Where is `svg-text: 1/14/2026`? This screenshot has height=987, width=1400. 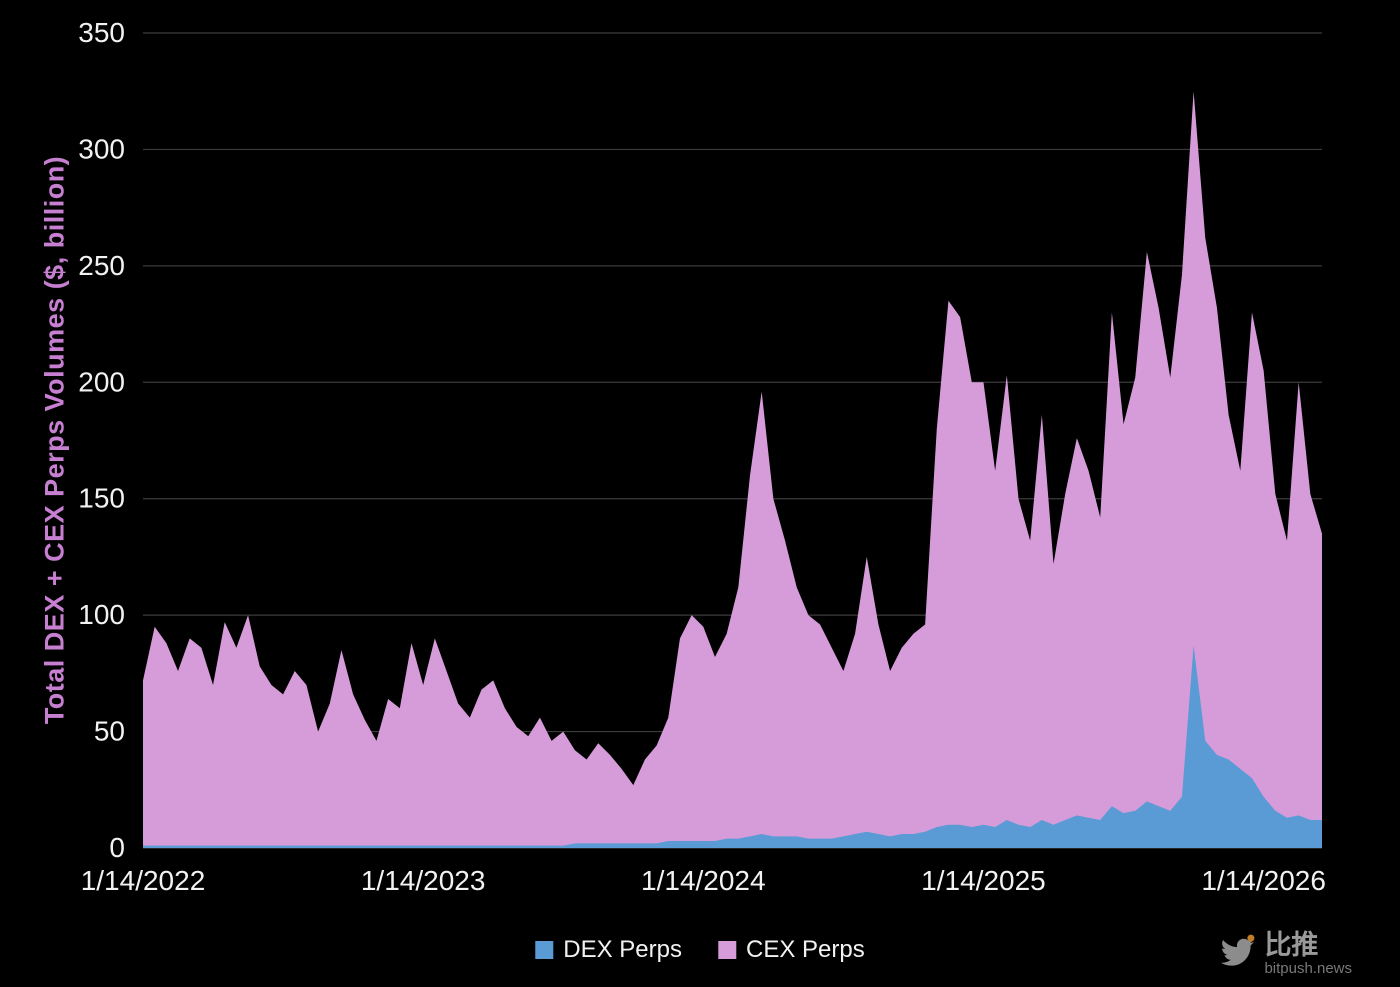 svg-text: 1/14/2026 is located at coordinates (1263, 880).